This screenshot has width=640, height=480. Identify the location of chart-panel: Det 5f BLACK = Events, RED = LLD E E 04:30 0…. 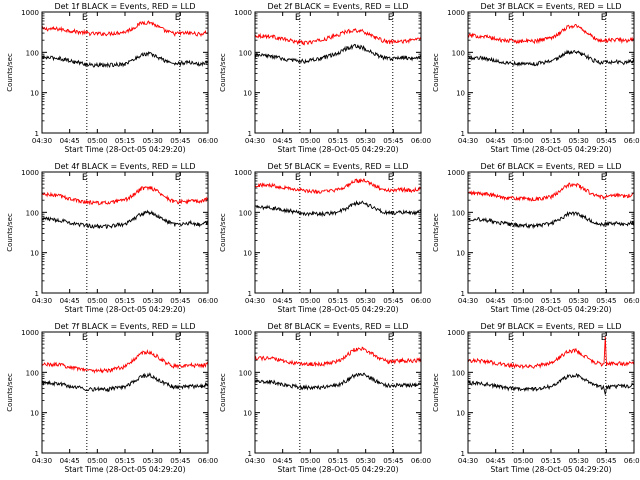
(325, 238).